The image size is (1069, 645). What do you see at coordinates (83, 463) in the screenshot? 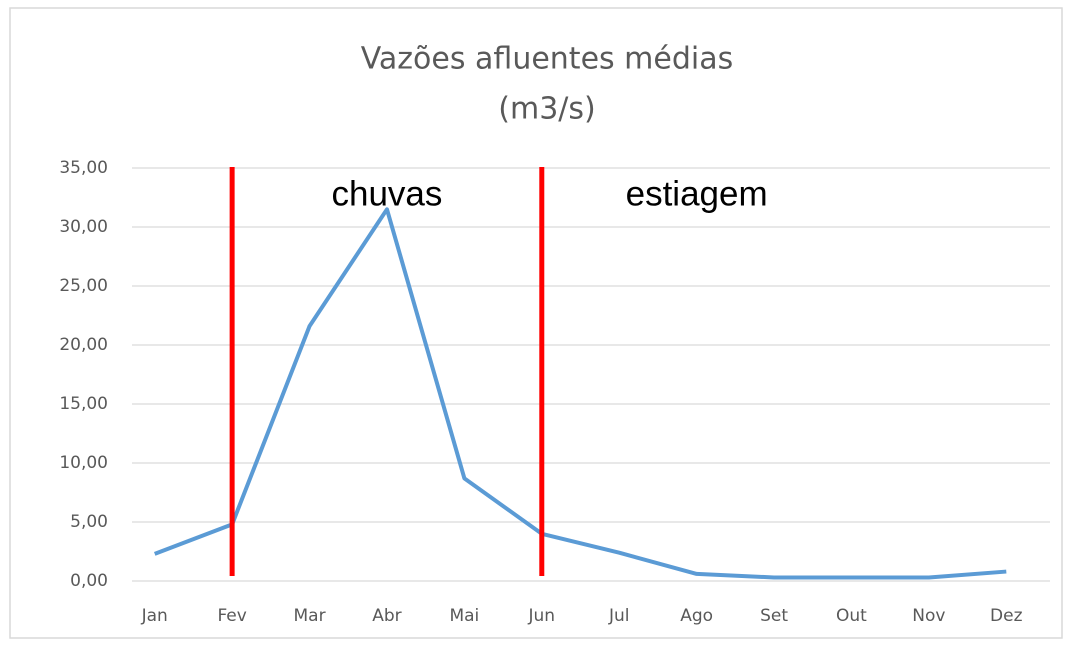
I see `y-tick-label: 10,00` at bounding box center [83, 463].